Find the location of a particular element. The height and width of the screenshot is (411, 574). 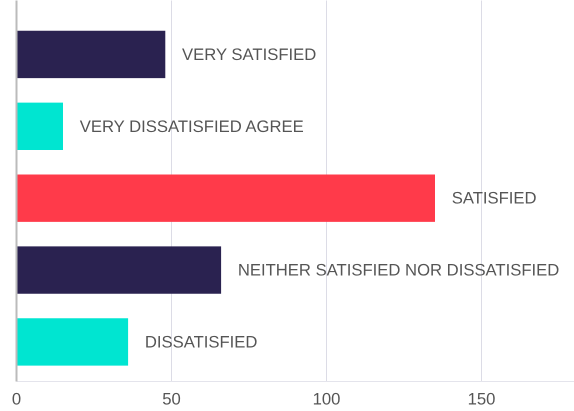

x-tick-label: 50 is located at coordinates (171, 399).